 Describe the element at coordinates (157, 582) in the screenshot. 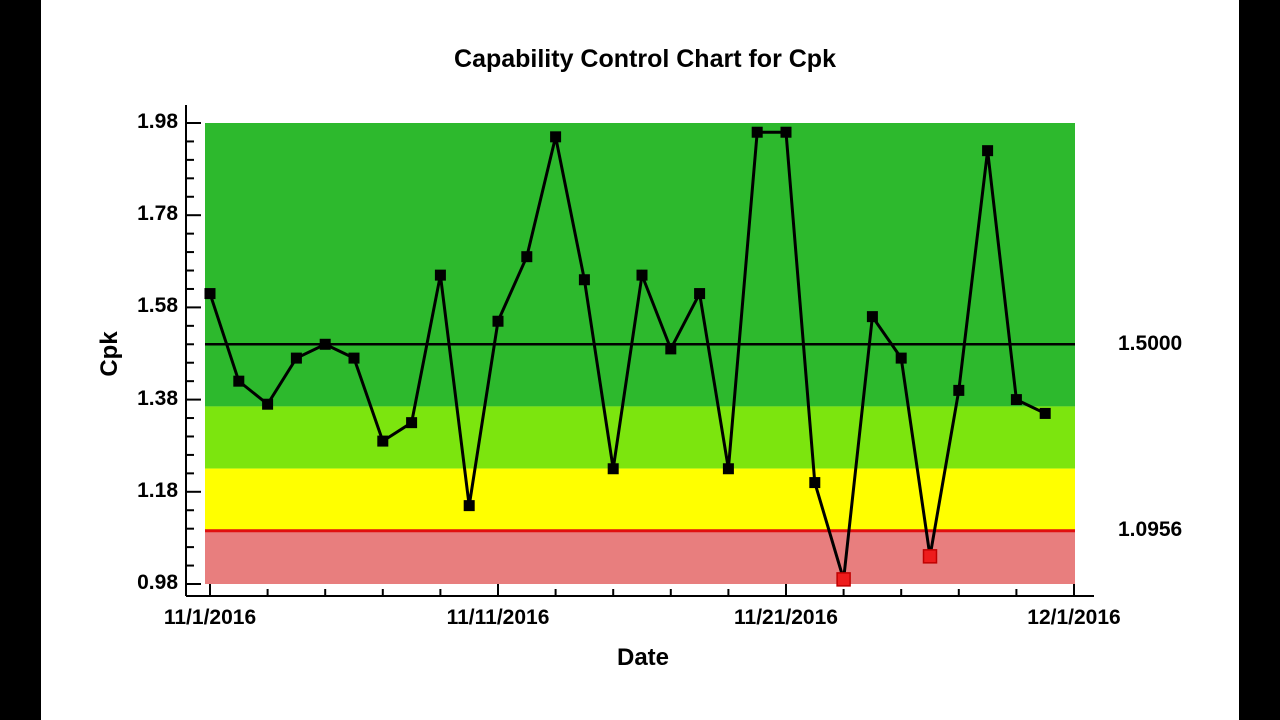

I see `y-tick-label: 0.98` at that location.